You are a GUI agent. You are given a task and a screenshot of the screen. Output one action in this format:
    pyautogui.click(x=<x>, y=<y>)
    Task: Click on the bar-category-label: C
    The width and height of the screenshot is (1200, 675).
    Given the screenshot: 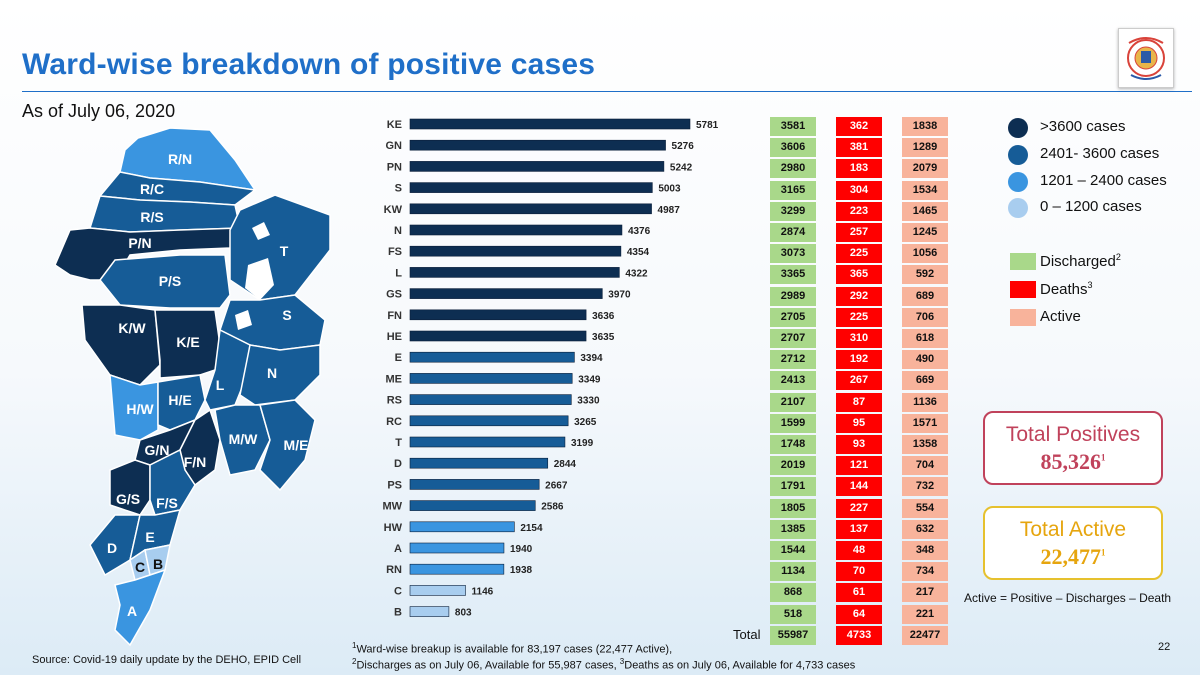 What is the action you would take?
    pyautogui.click(x=398, y=591)
    